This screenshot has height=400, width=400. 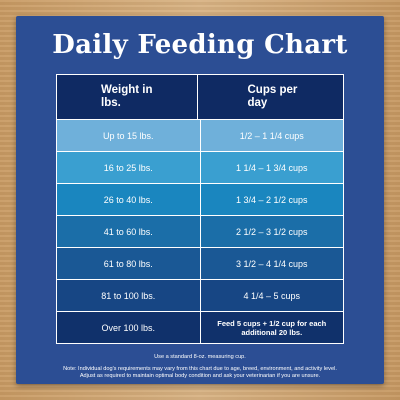 What do you see at coordinates (128, 135) in the screenshot?
I see `weight-cell: Up to 15 lbs.` at bounding box center [128, 135].